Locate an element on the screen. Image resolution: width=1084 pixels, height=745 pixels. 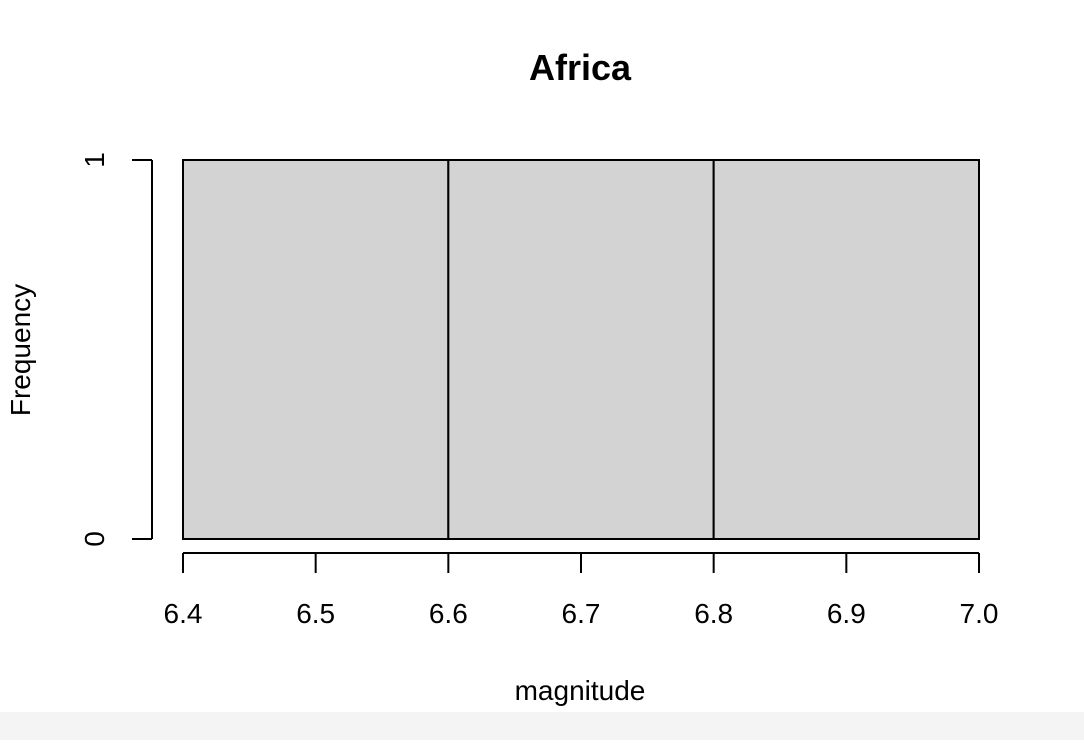
x-tick-label-1: 6.5 is located at coordinates (315, 613).